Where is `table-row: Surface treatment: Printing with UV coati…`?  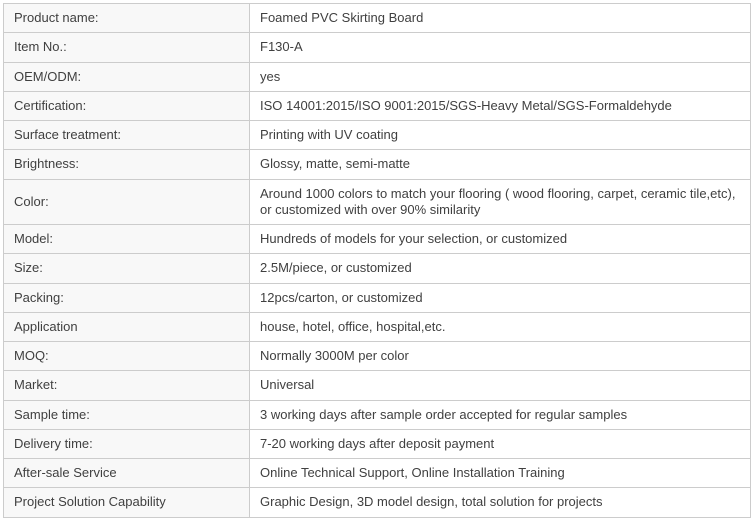
table-row: Surface treatment: Printing with UV coati… is located at coordinates (377, 135).